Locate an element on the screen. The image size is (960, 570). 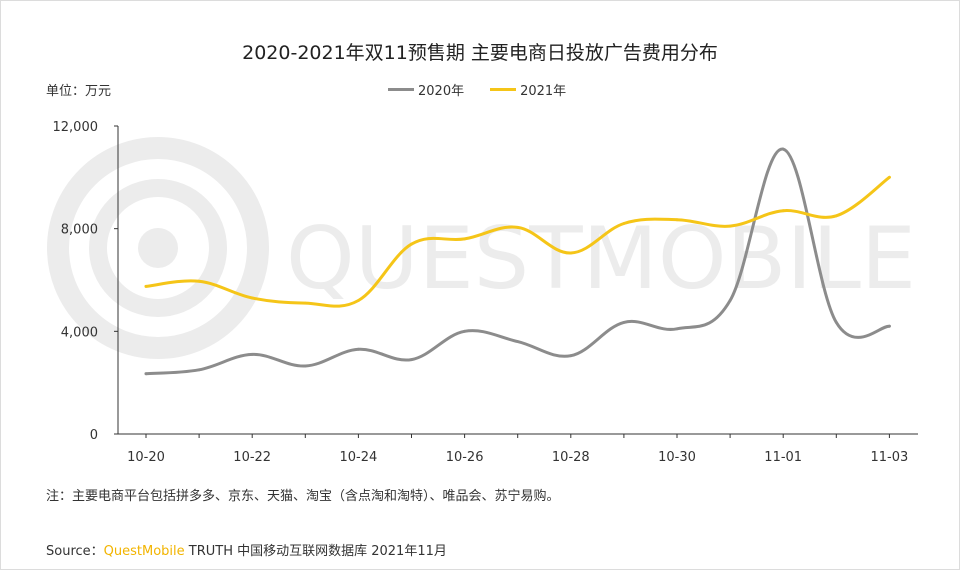
x-tick-label: 10-20 is located at coordinates (146, 457).